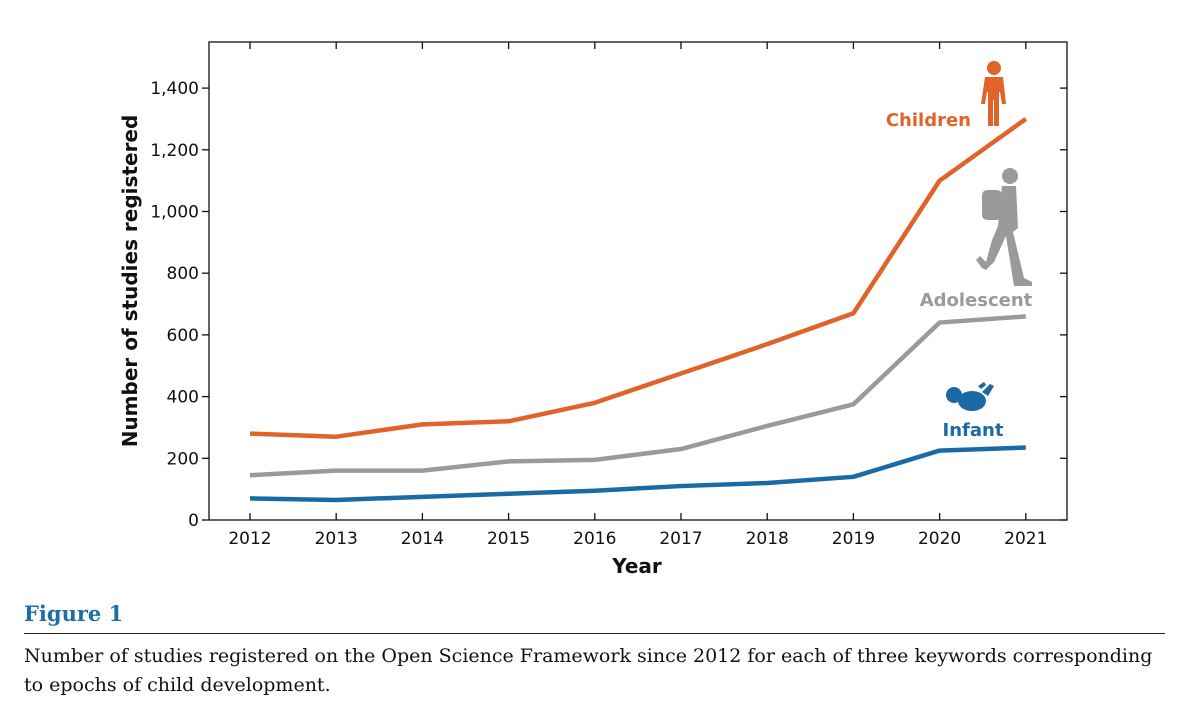 The height and width of the screenshot is (709, 1193). What do you see at coordinates (193, 521) in the screenshot?
I see `y-tick-label: 0` at bounding box center [193, 521].